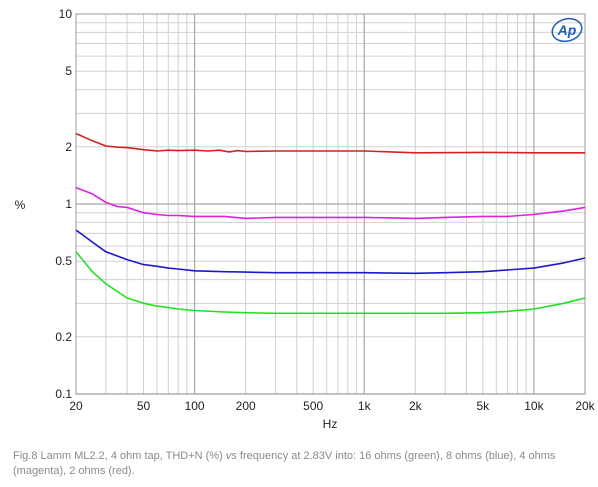  Describe the element at coordinates (534, 406) in the screenshot. I see `x-tick-label: 10k` at that location.